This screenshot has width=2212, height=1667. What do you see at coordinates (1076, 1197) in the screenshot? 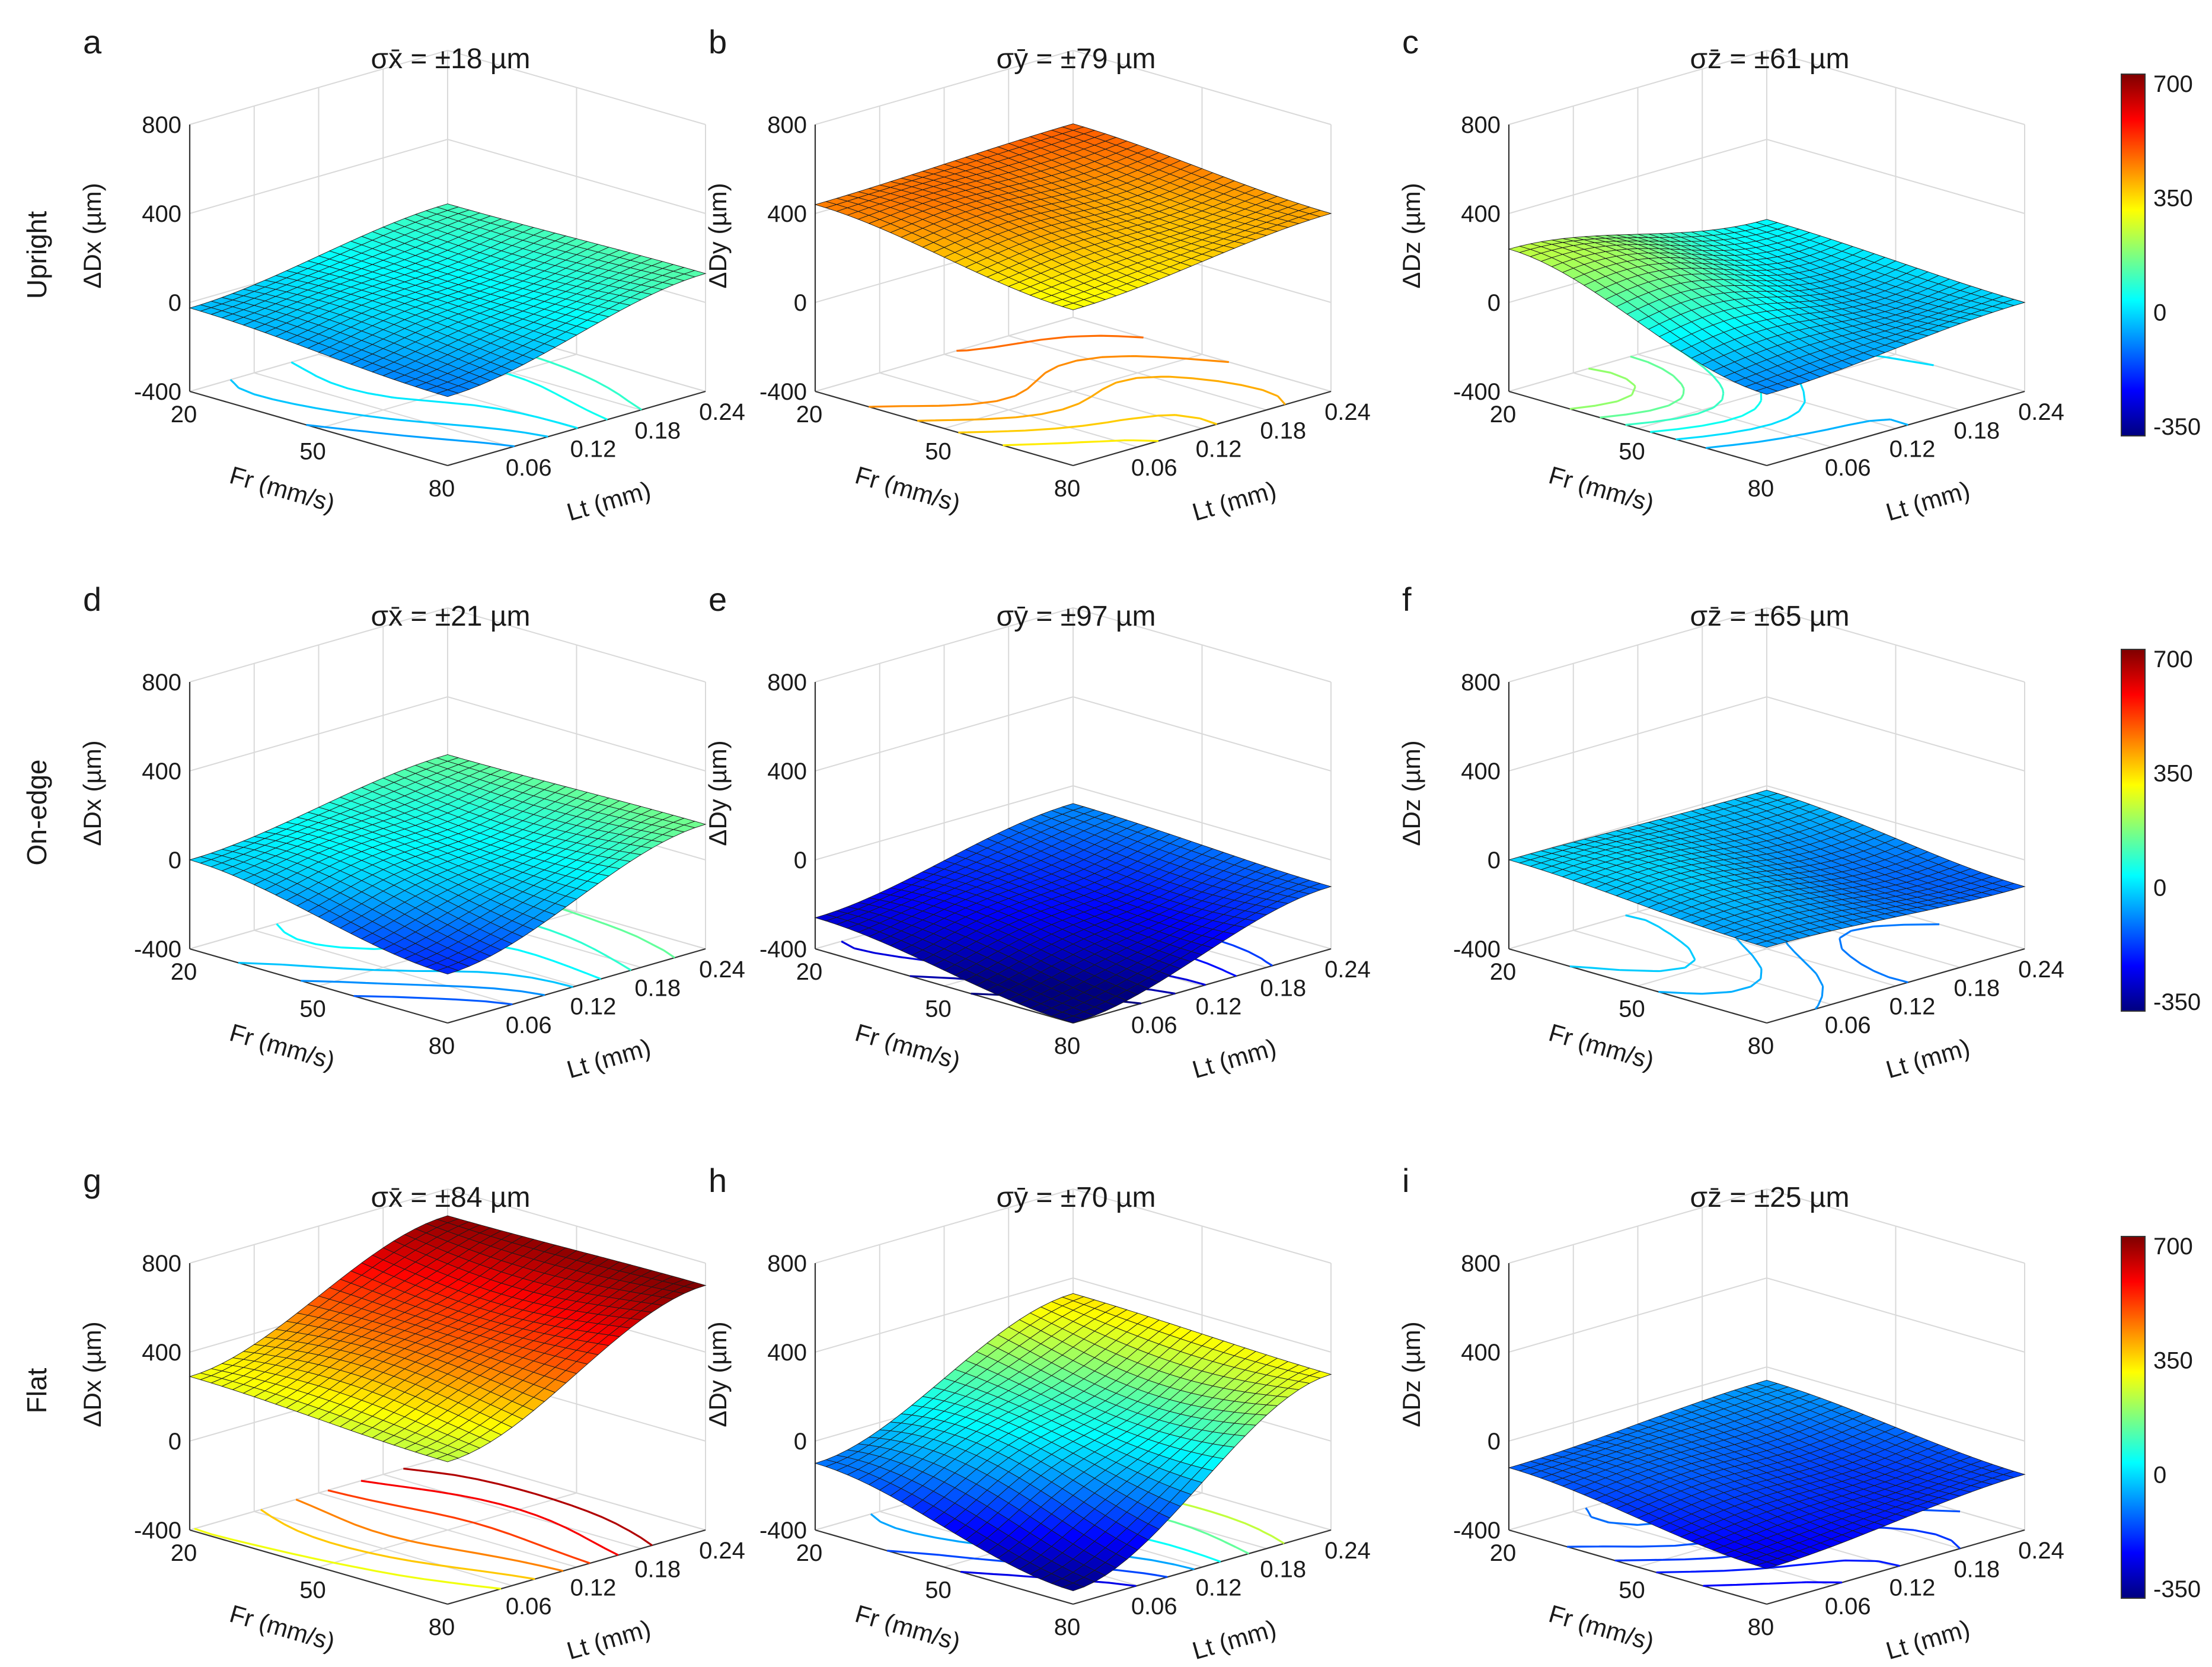
I see `panel-title: σȳ = ±70 µm` at bounding box center [1076, 1197].